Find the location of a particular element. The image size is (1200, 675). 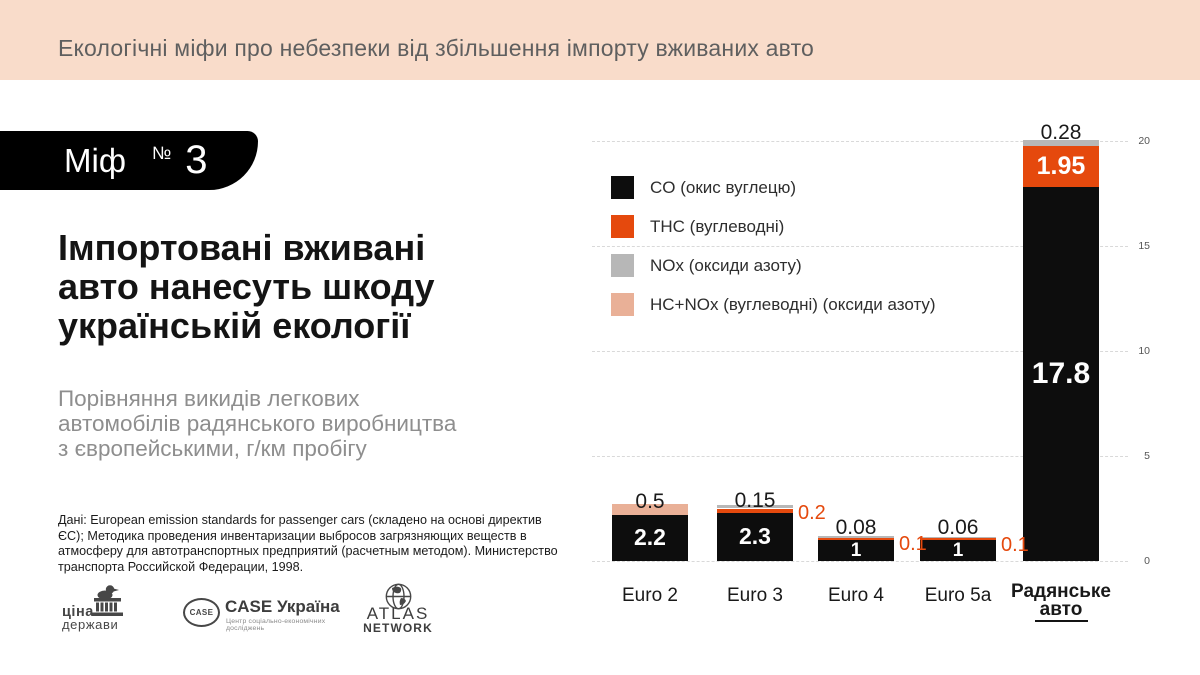

bar-segment-euro-4-s2 is located at coordinates (856, 537).